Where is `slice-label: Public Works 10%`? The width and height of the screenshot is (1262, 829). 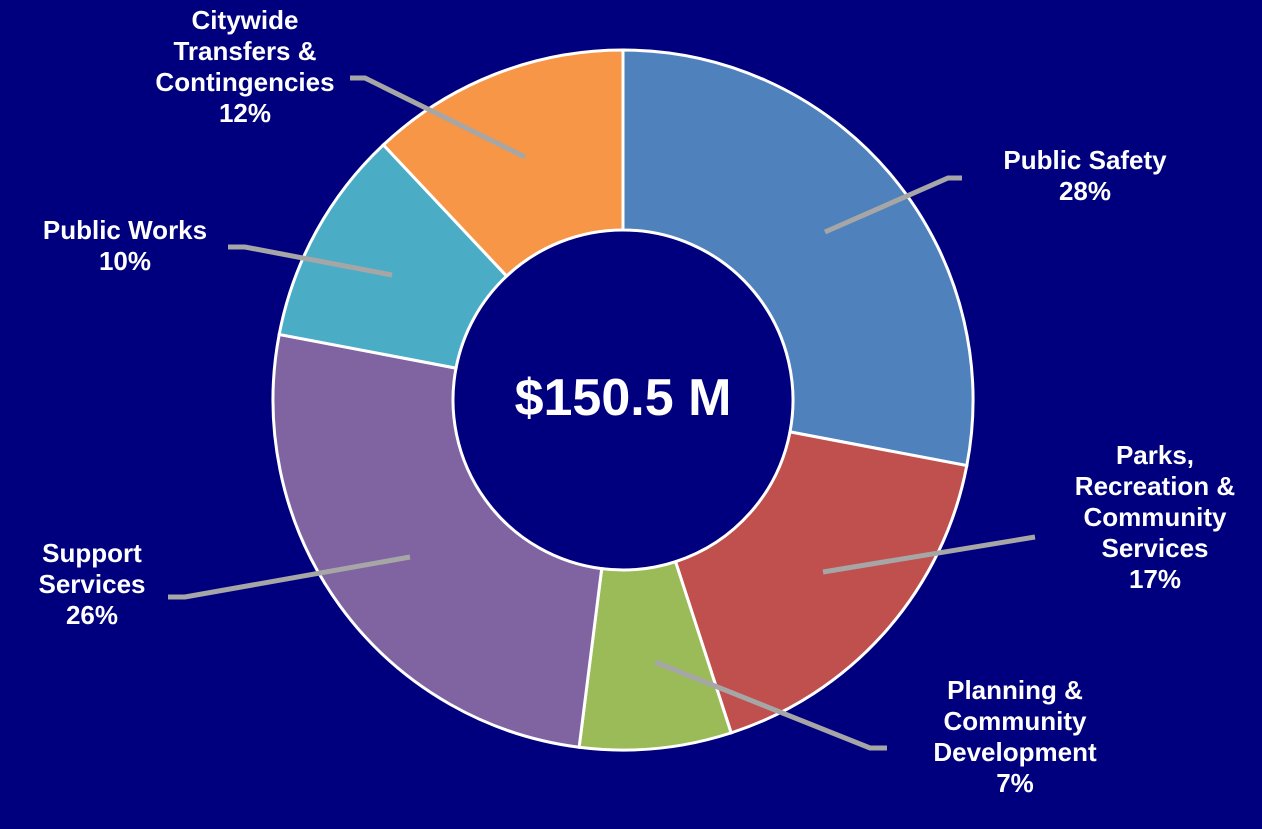
slice-label: Public Works 10% is located at coordinates (127, 246).